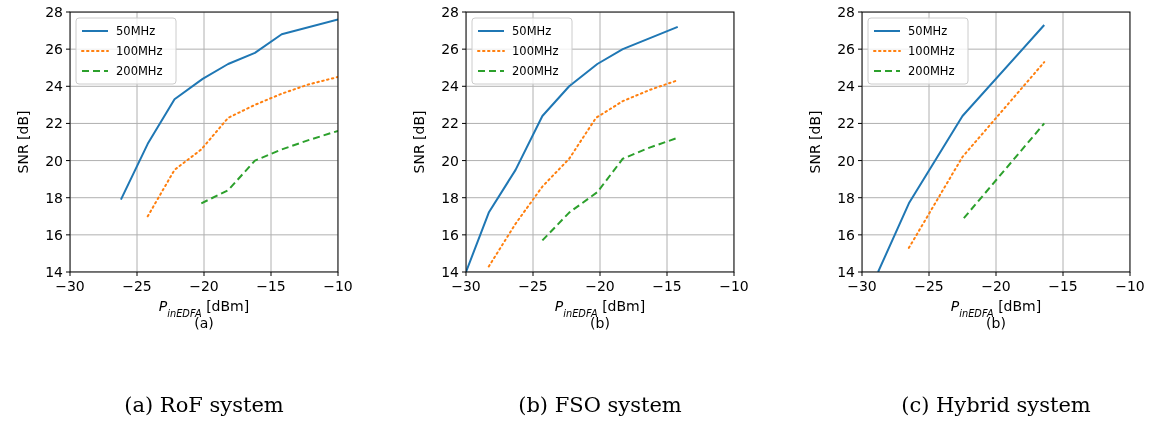 The image size is (1164, 425). What do you see at coordinates (996, 405) in the screenshot?
I see `text: (c) Hybrid system` at bounding box center [996, 405].